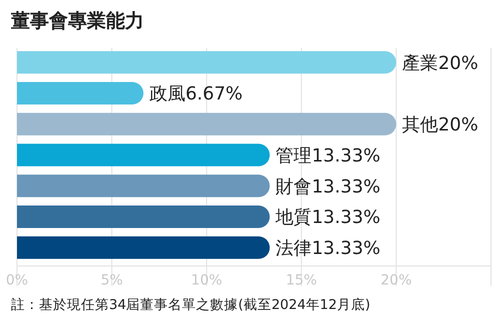 Image resolution: width=502 pixels, height=328 pixels. I want to click on y-tick-label: 政風, so click(167, 94).